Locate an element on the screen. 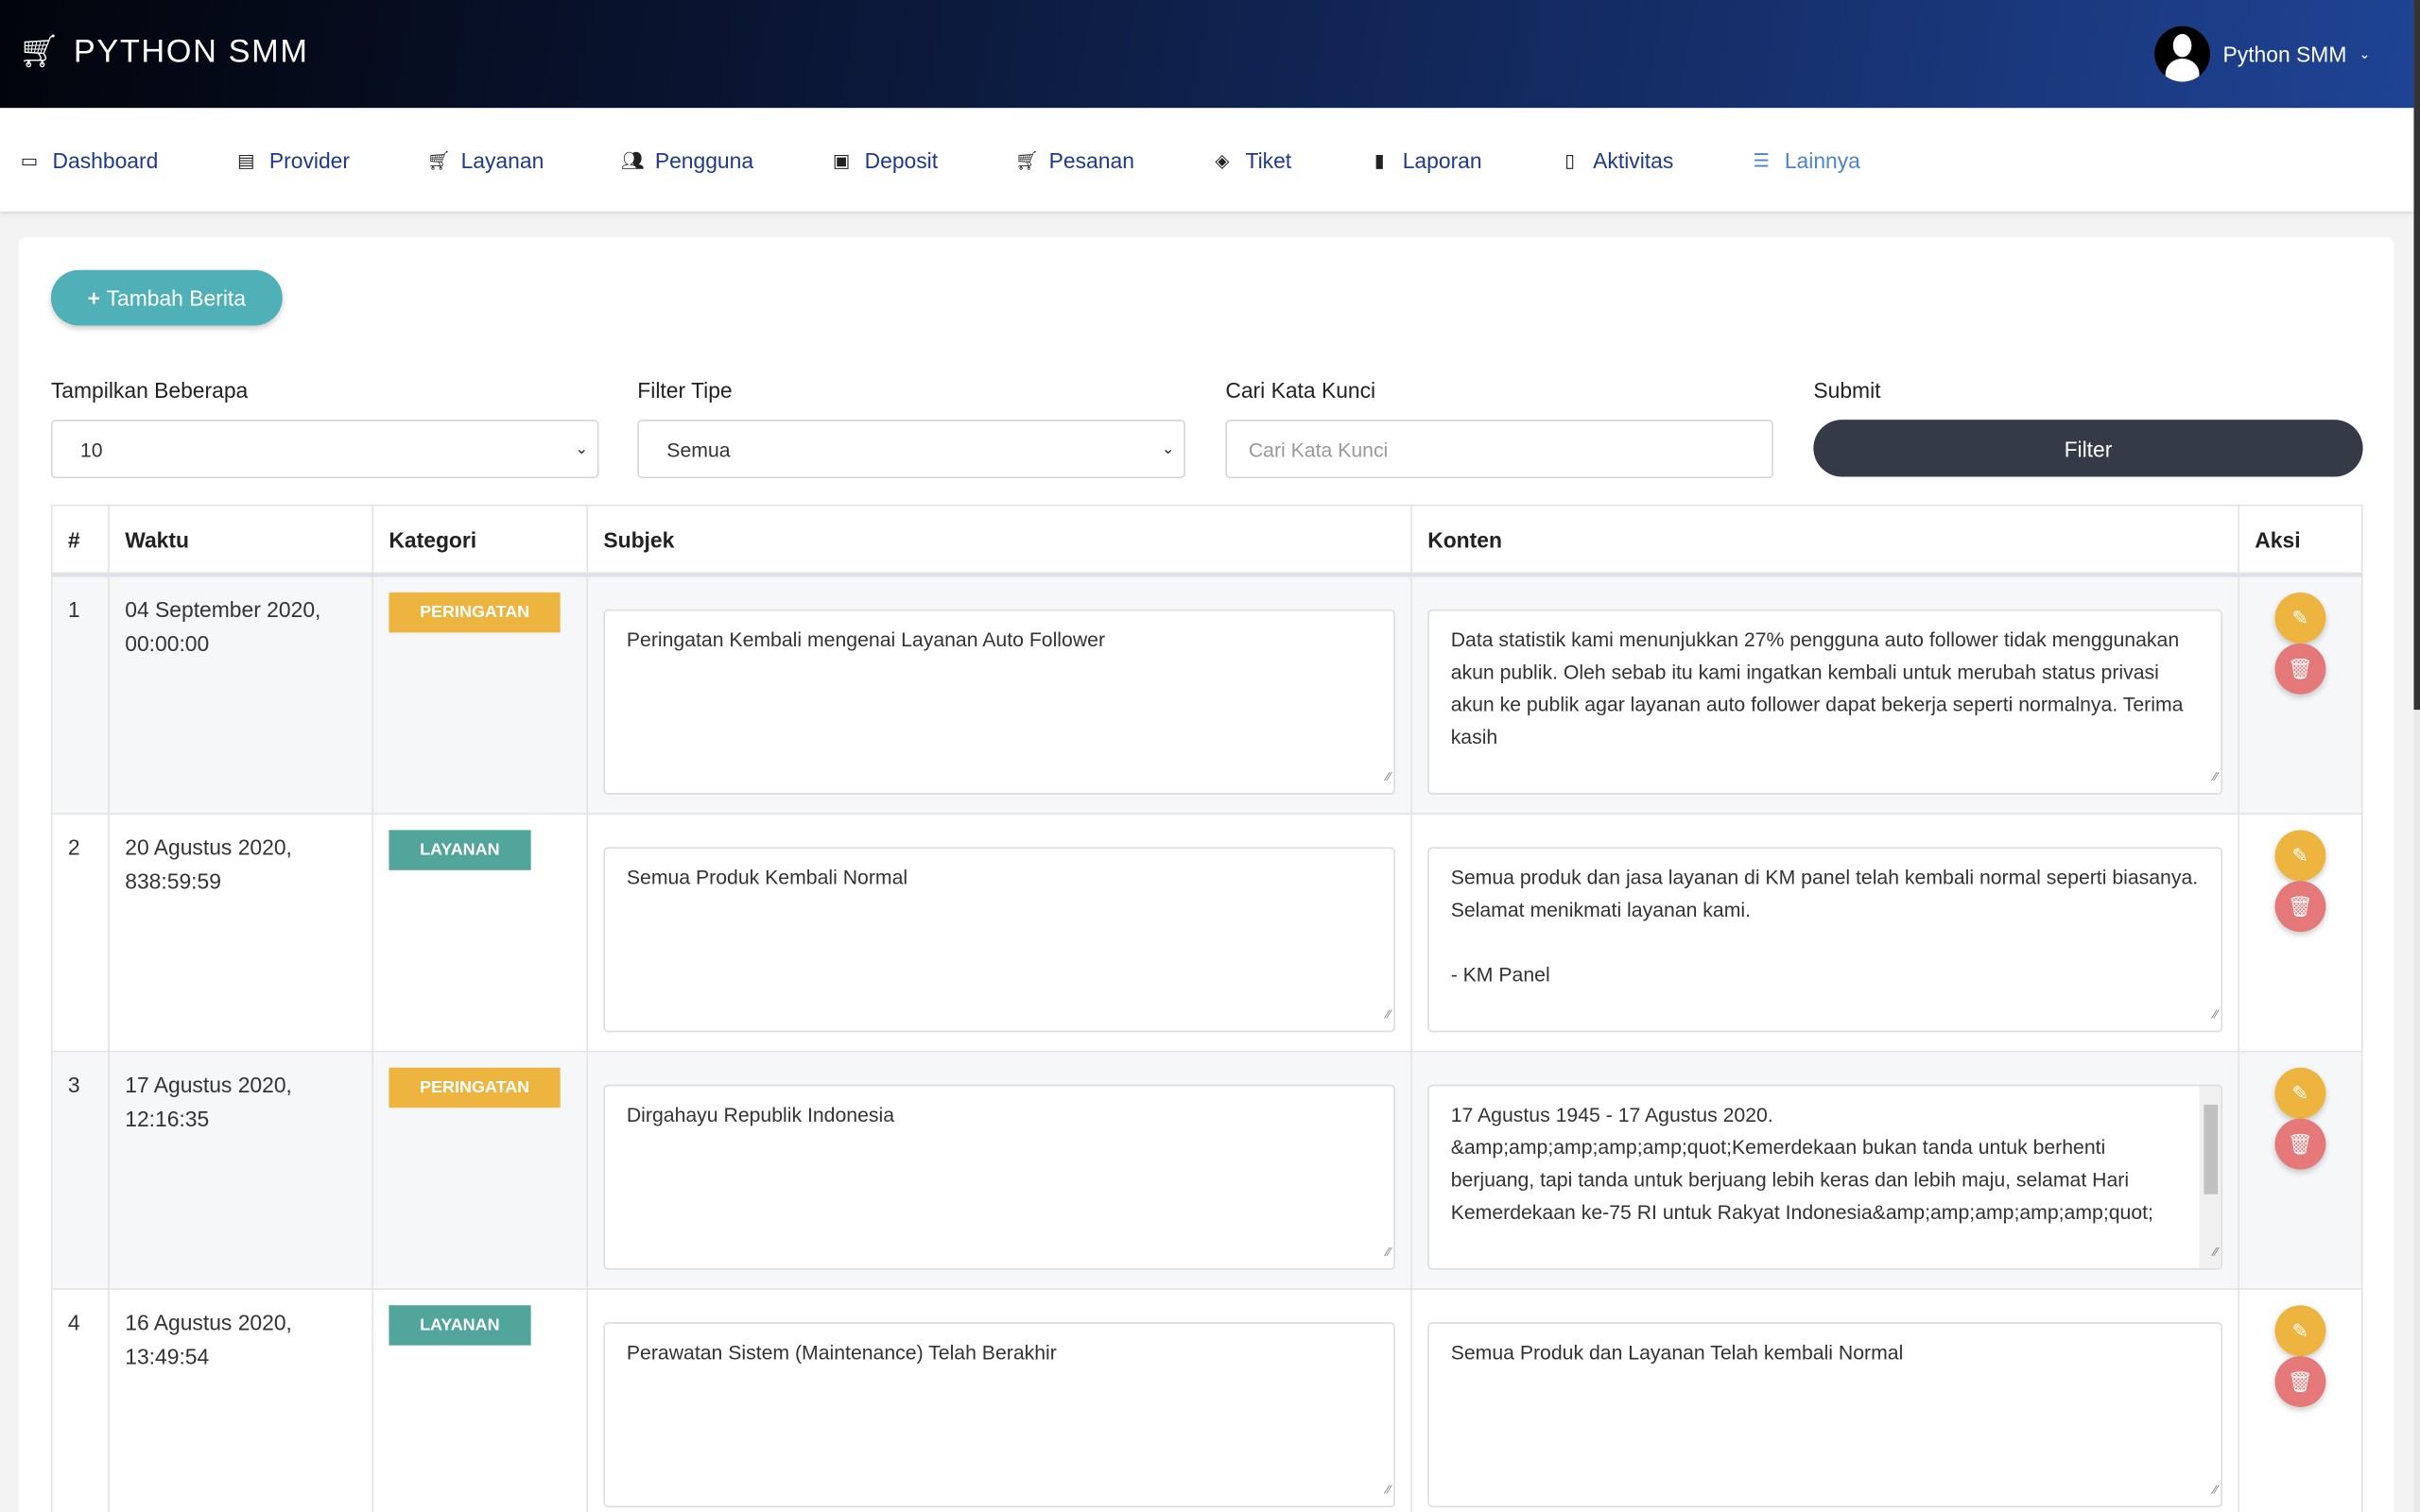  top-bar: 🛒︎ PYTHON SMM Python SMM ⌄ is located at coordinates (1207, 54).